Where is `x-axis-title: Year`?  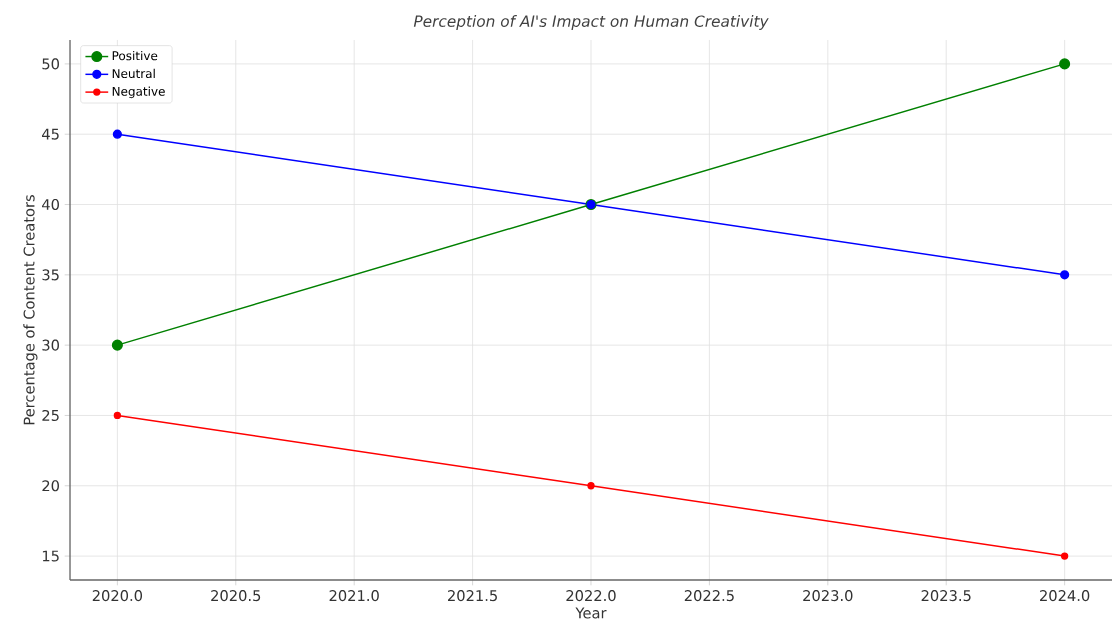 x-axis-title: Year is located at coordinates (591, 613).